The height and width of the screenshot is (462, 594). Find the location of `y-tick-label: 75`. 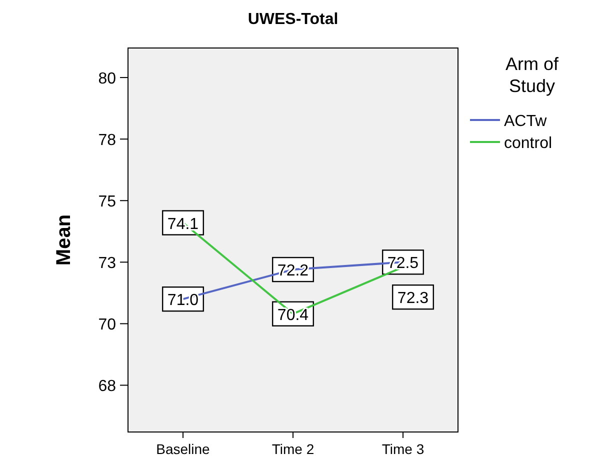

y-tick-label: 75 is located at coordinates (107, 202).